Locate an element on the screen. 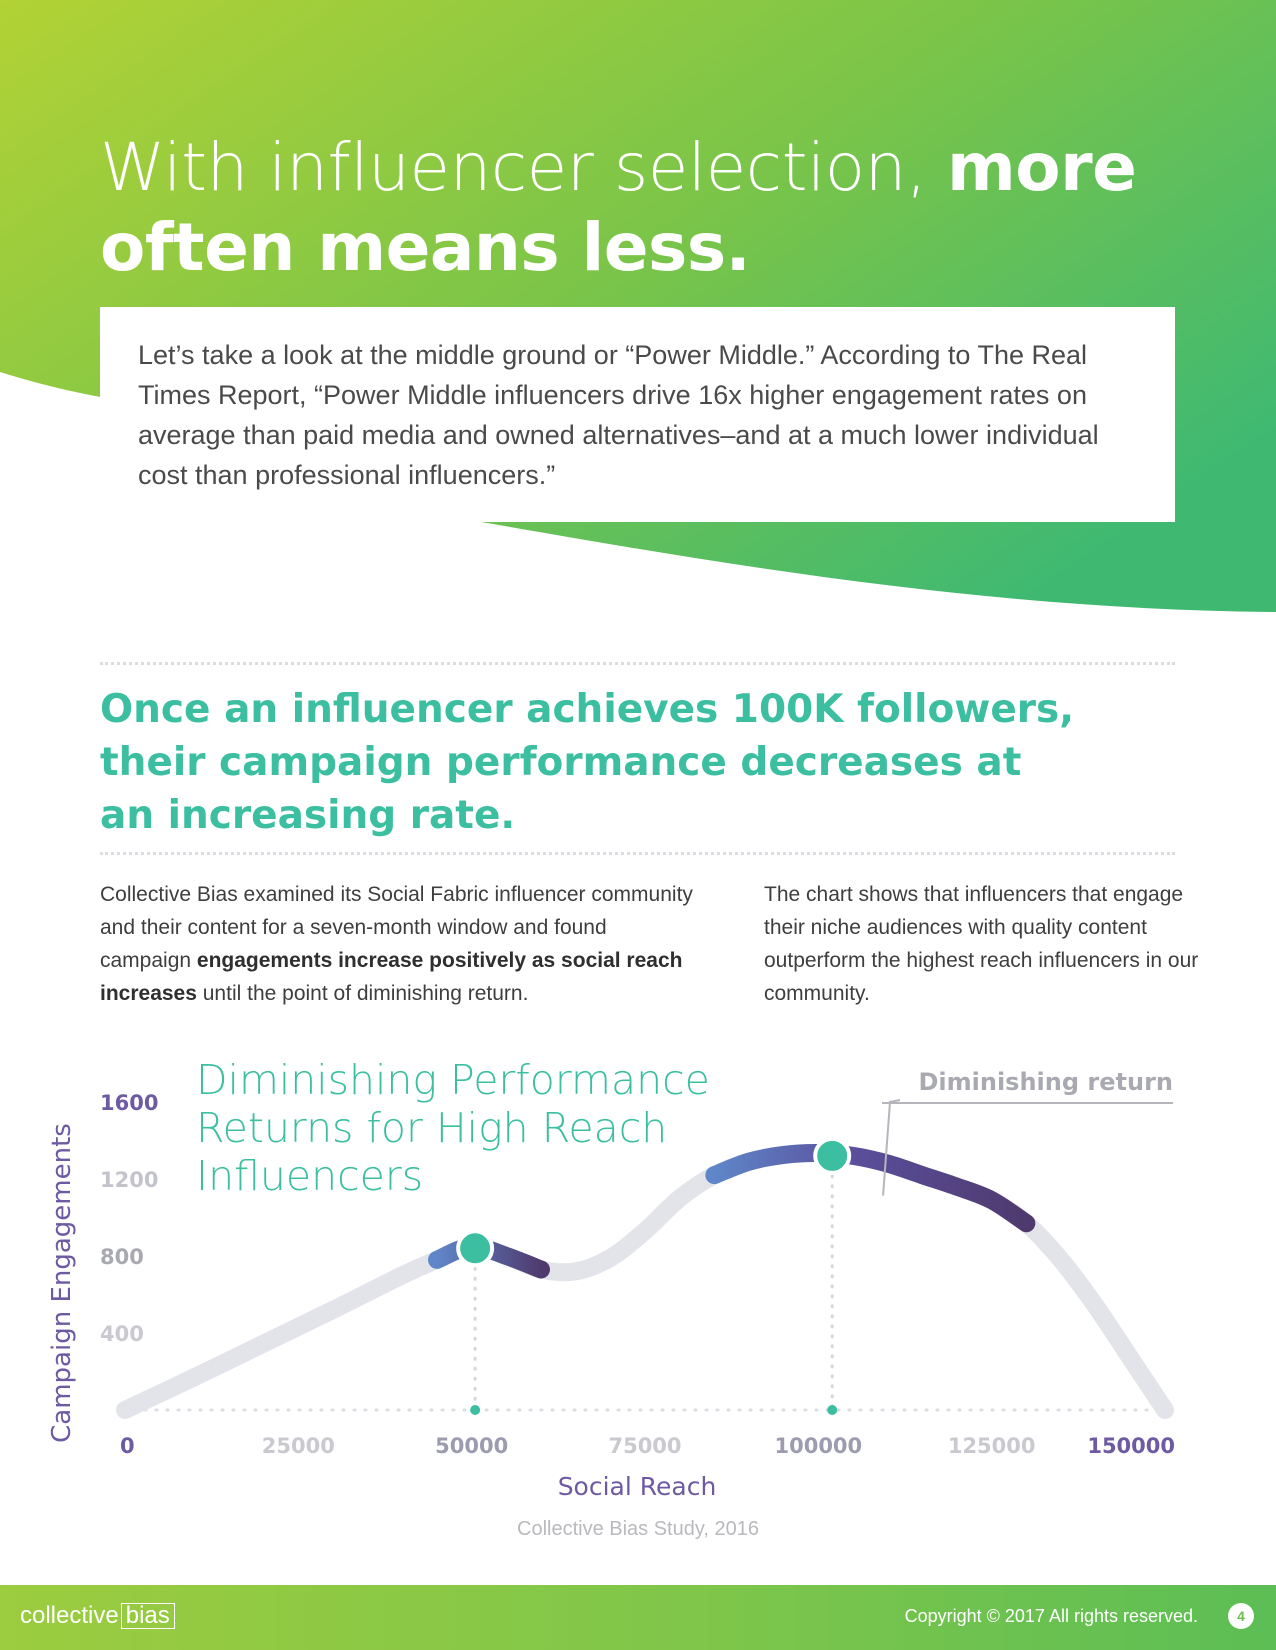 This screenshot has height=1650, width=1276. x-tick-label: 100000 is located at coordinates (818, 1446).